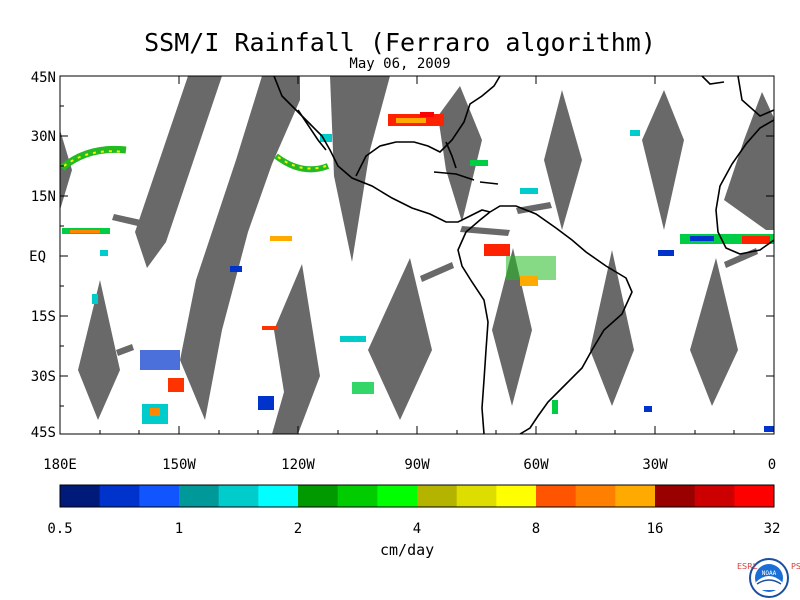 The image size is (800, 600). What do you see at coordinates (43, 78) in the screenshot?
I see `lat-label-45n: 45N` at bounding box center [43, 78].